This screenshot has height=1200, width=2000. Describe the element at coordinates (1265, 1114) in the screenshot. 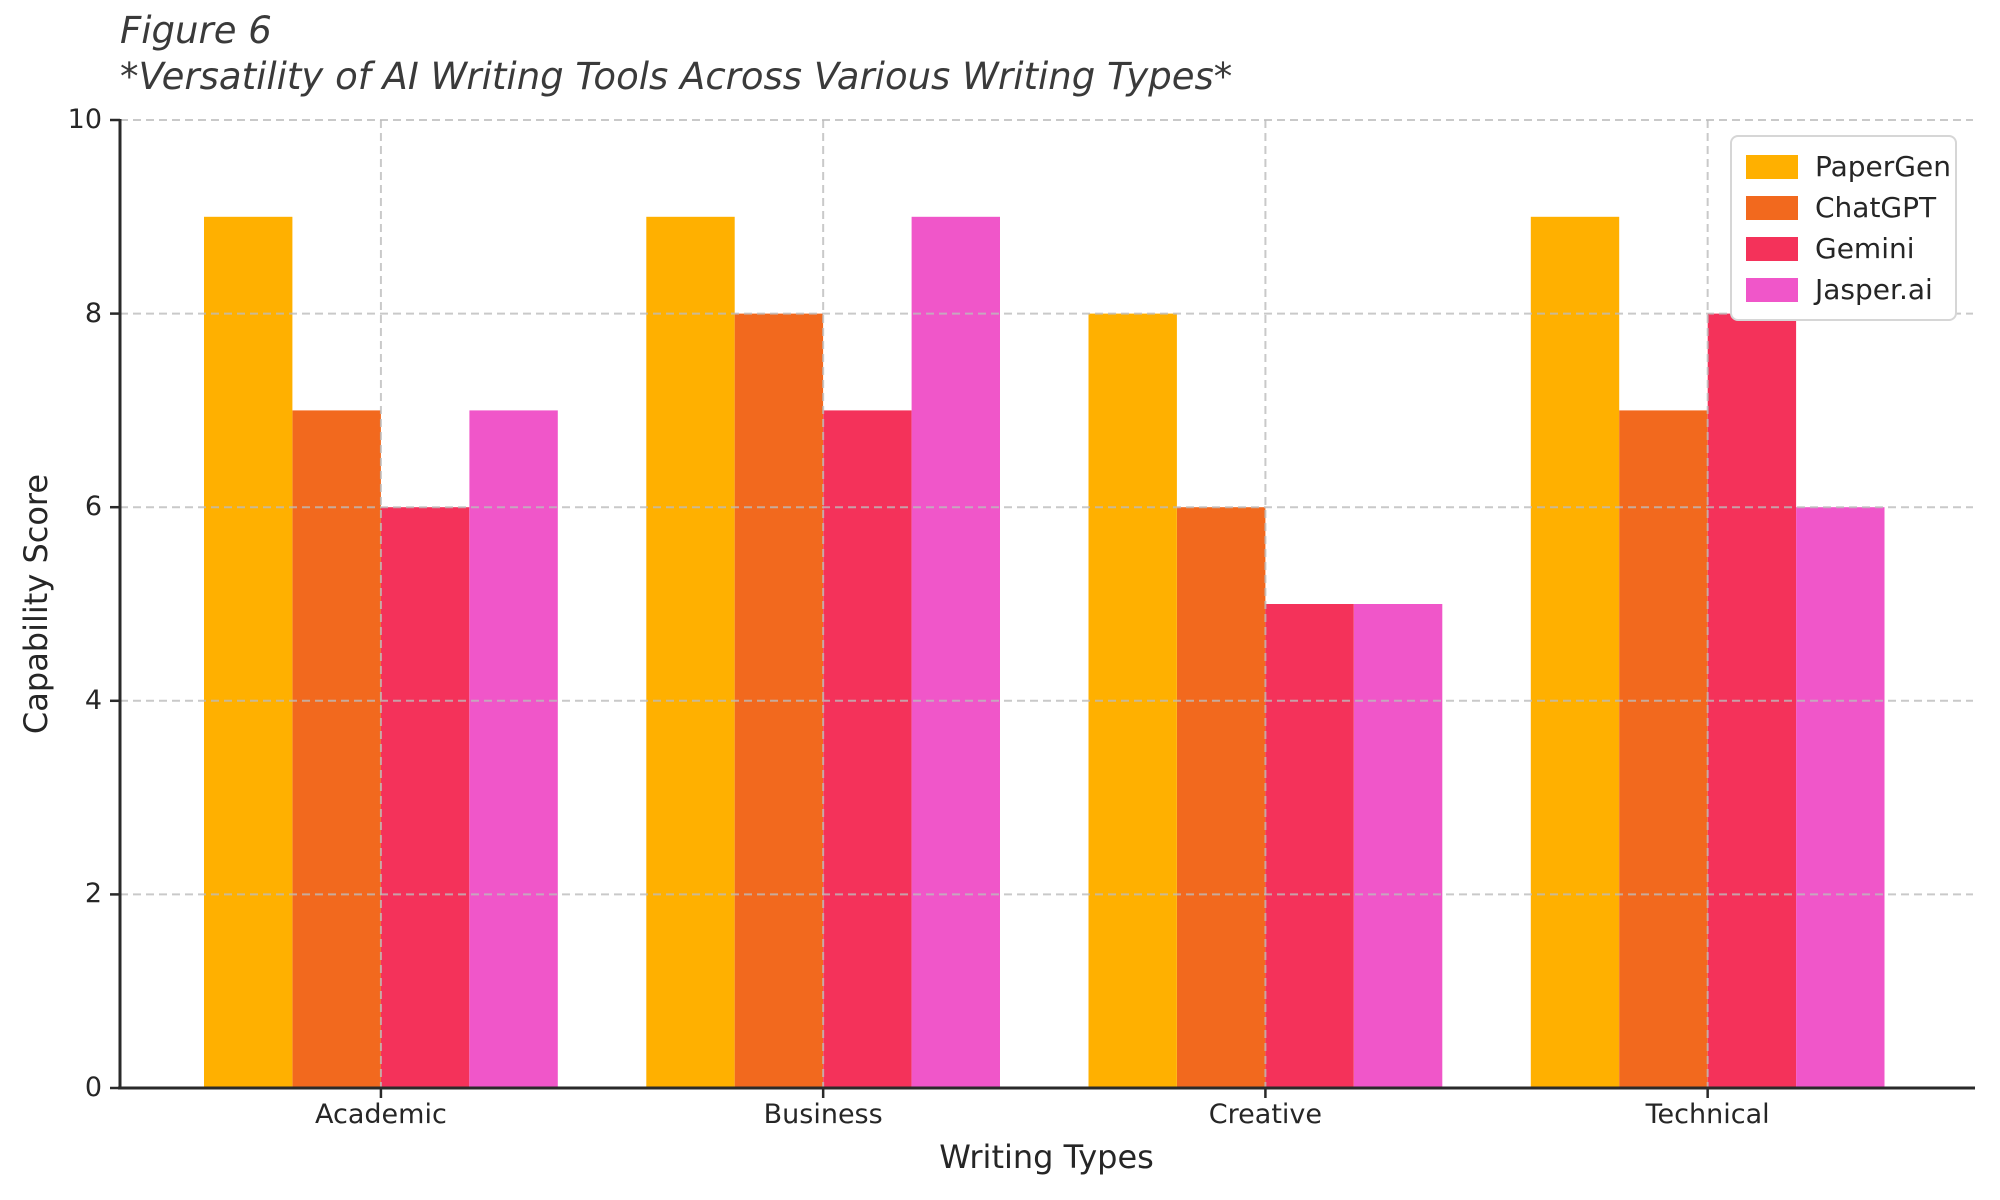

I see `x-tick-label-creative: Creative` at that location.